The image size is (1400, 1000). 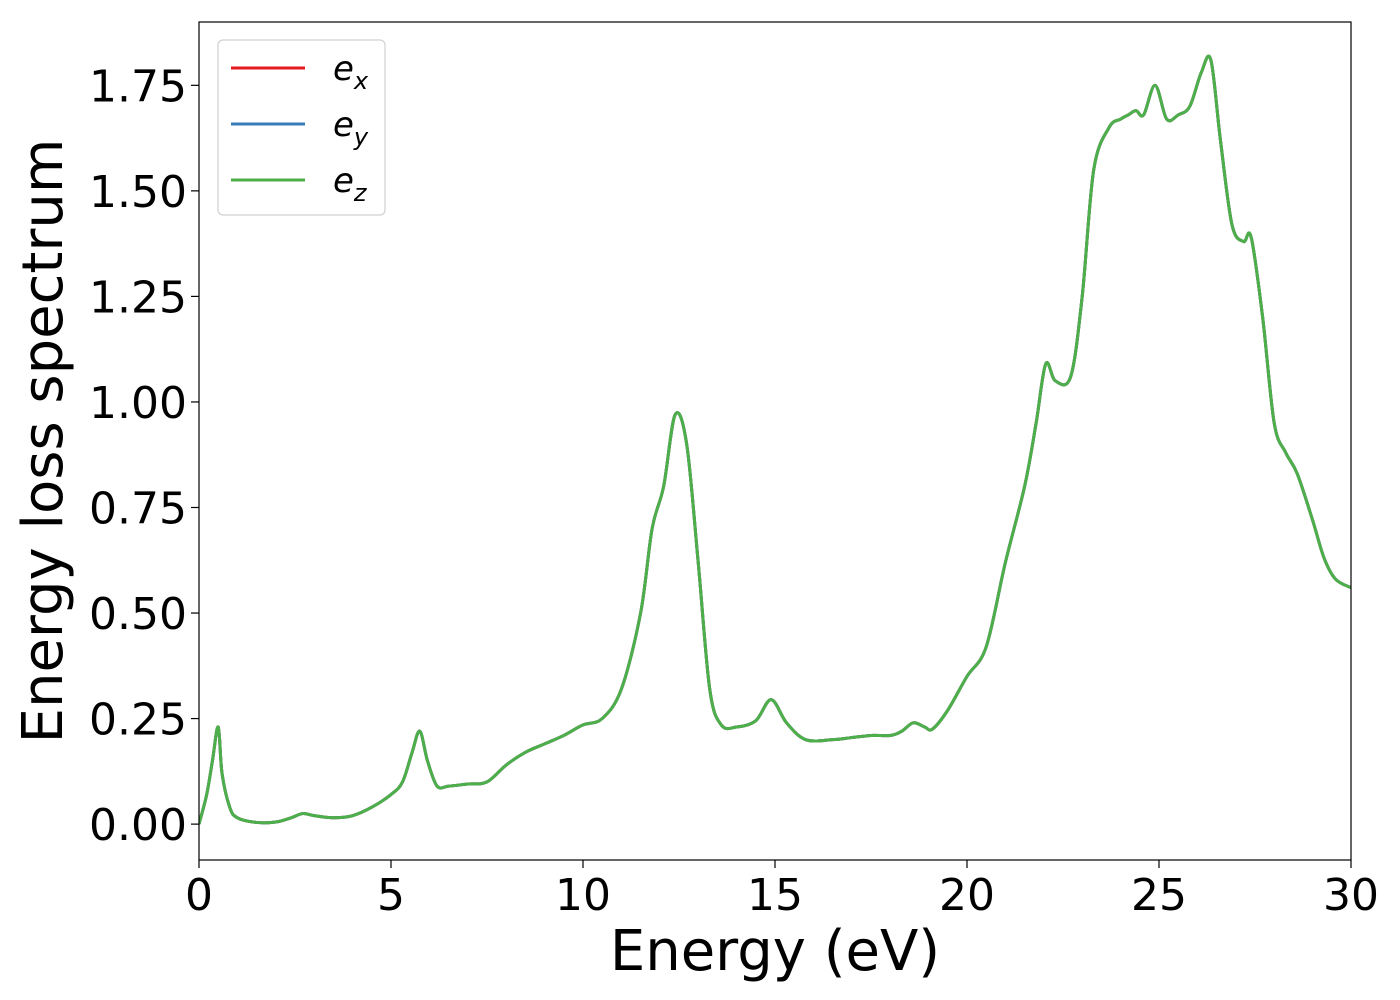 What do you see at coordinates (138, 825) in the screenshot?
I see `y-tick-label: 0.00` at bounding box center [138, 825].